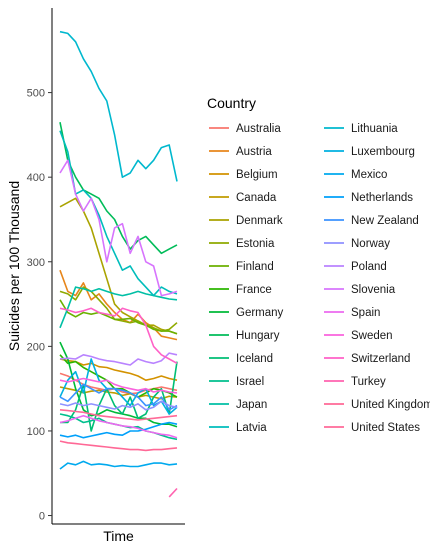 This screenshot has width=430, height=551. What do you see at coordinates (118, 393) in the screenshot?
I see `series-line-canada` at bounding box center [118, 393].